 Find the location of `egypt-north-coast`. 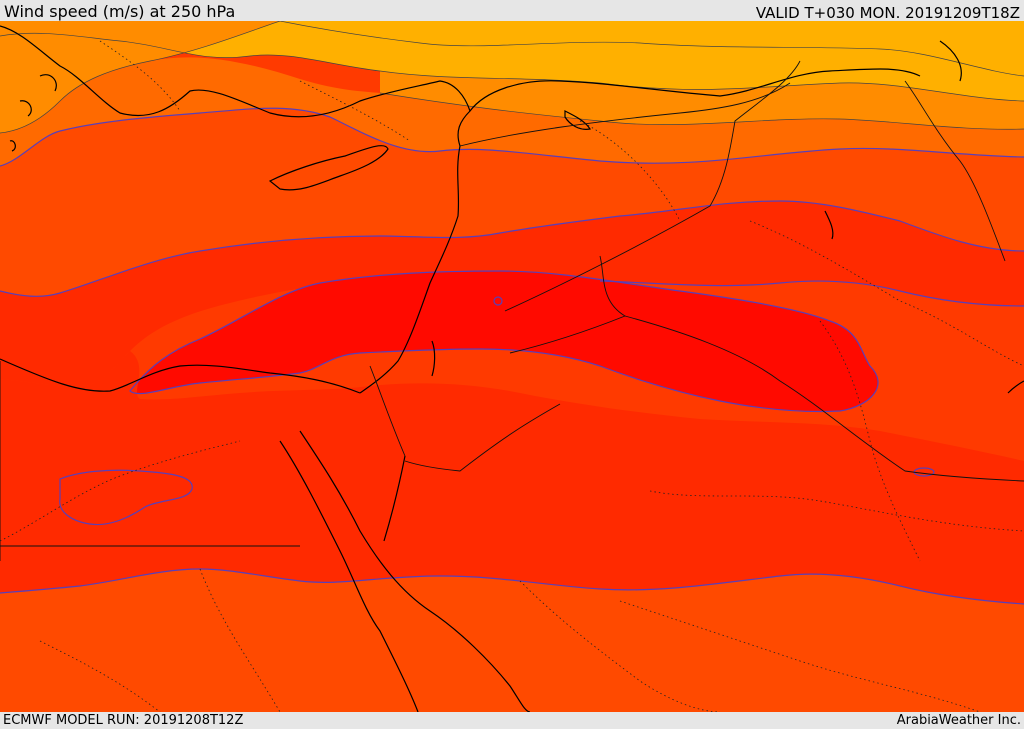

egypt-north-coast is located at coordinates (180, 376).